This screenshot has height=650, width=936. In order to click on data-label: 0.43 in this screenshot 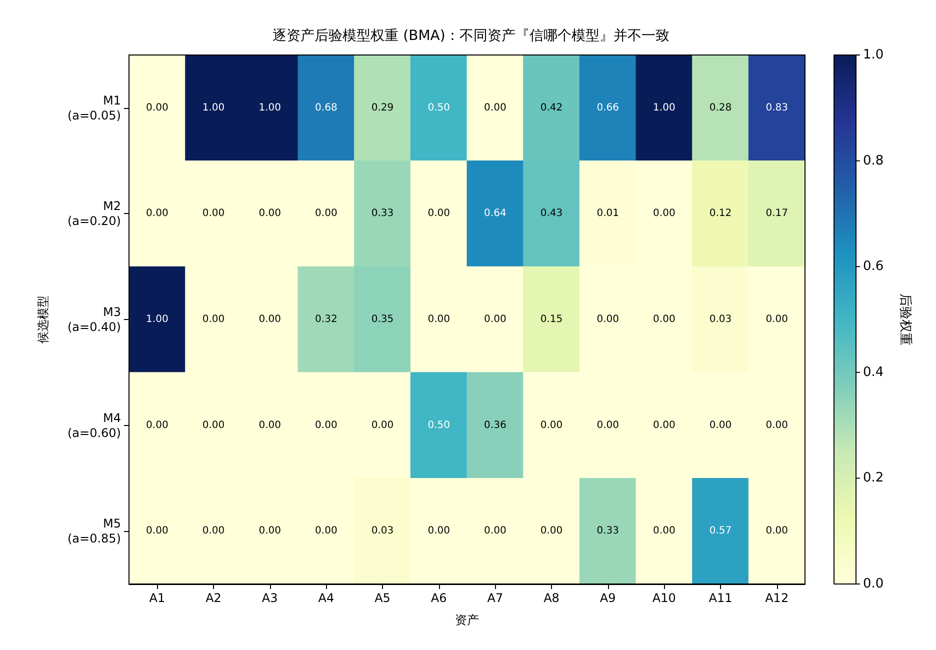, I will do `click(551, 214)`.